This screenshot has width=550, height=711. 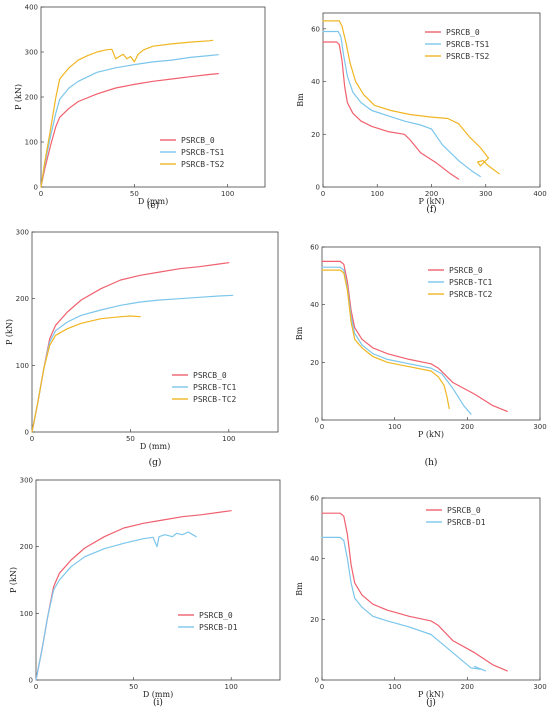 I want to click on x-tick-label: 400, so click(x=539, y=194).